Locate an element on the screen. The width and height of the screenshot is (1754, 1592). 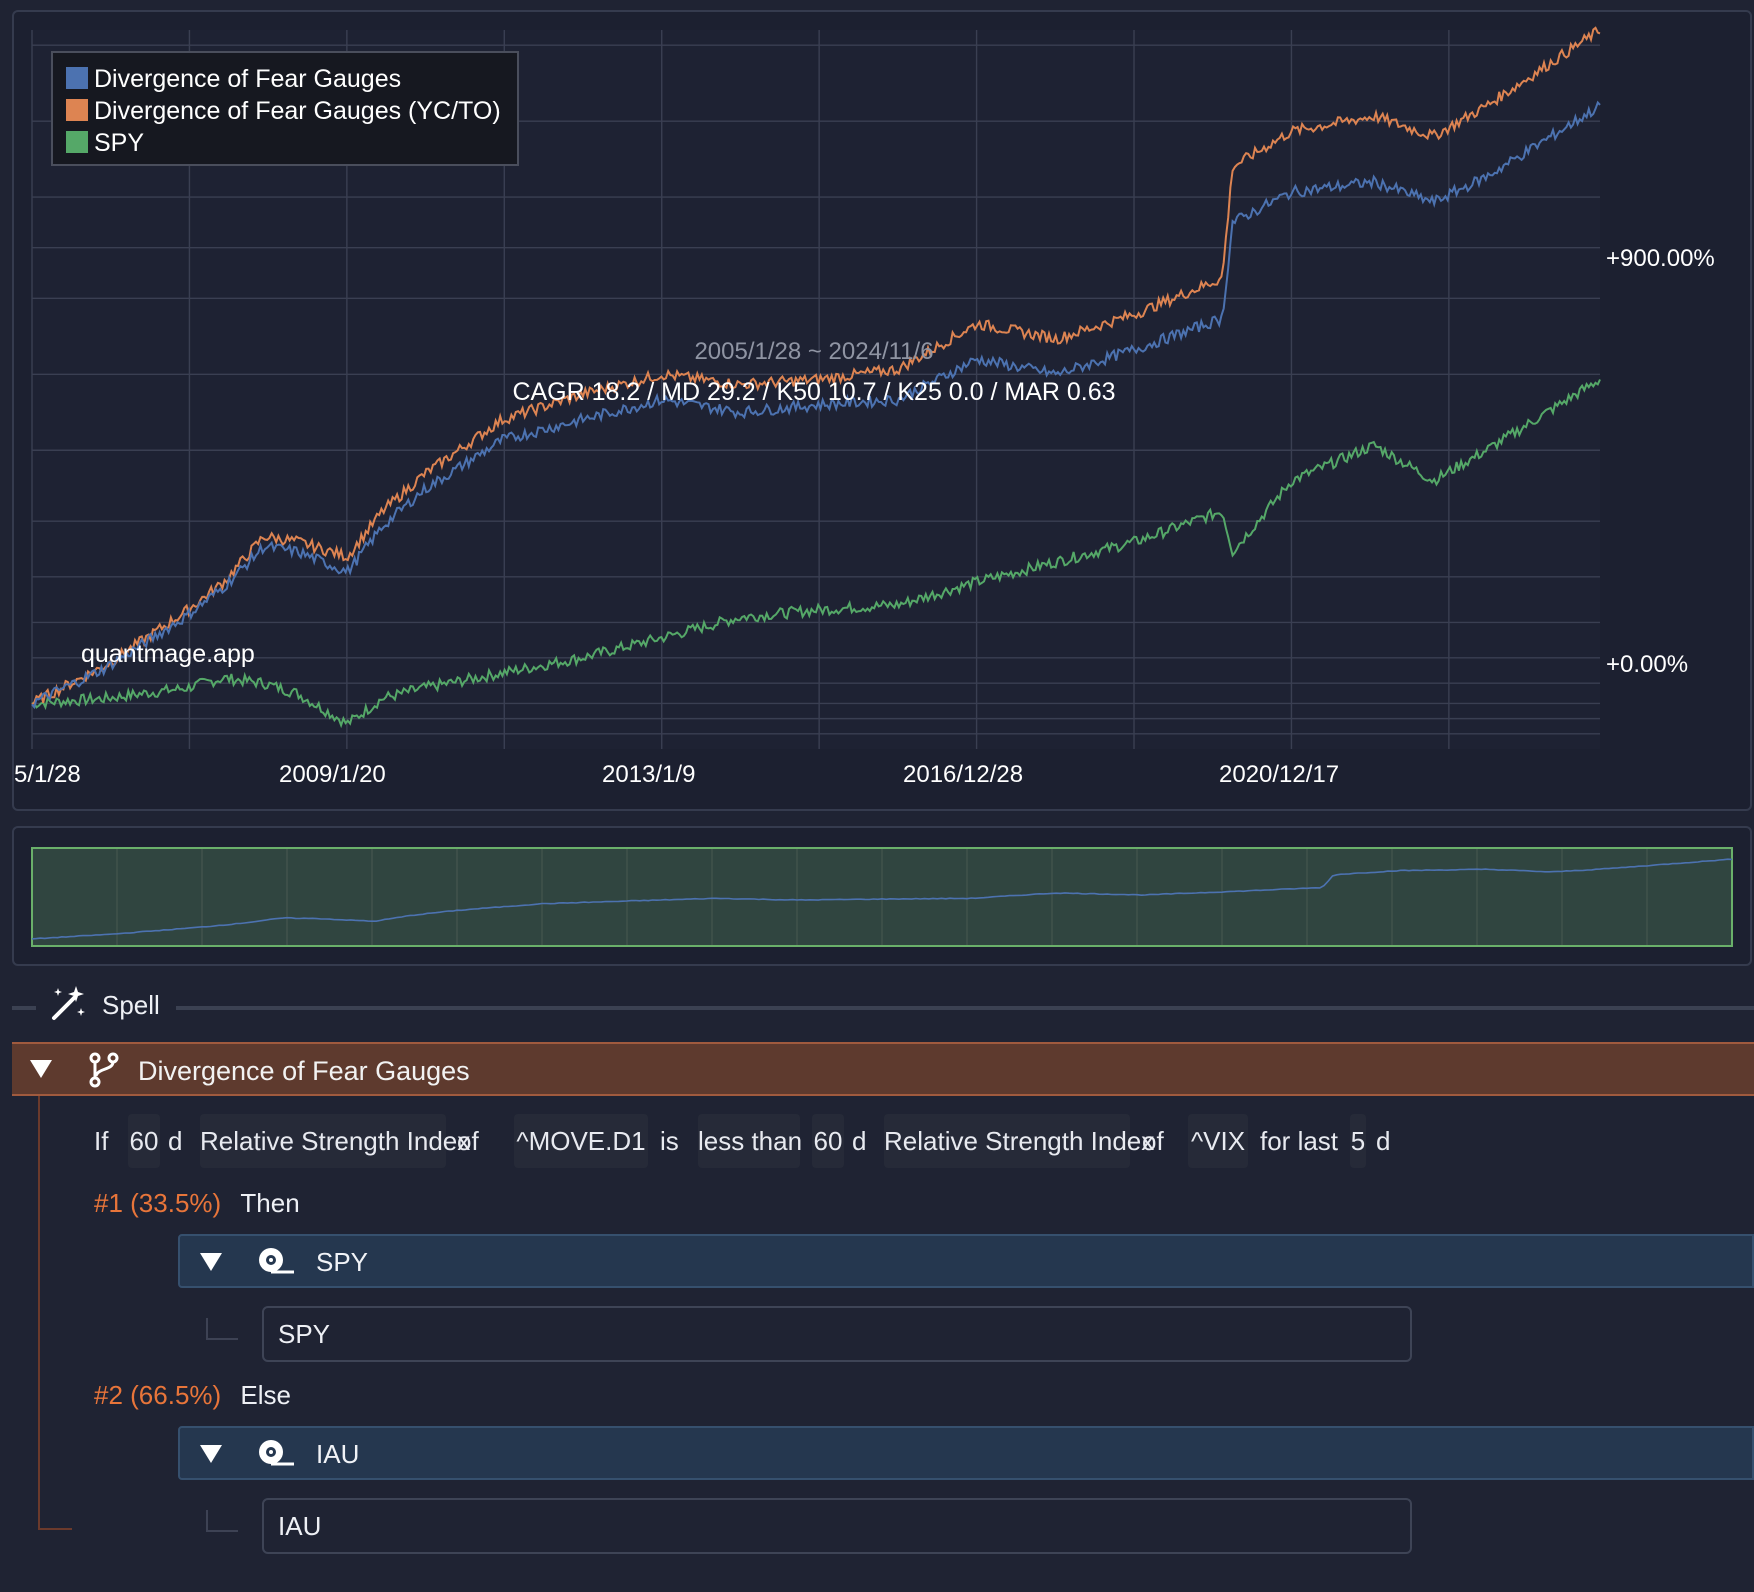
ticker-input: IAU is located at coordinates (837, 1526).